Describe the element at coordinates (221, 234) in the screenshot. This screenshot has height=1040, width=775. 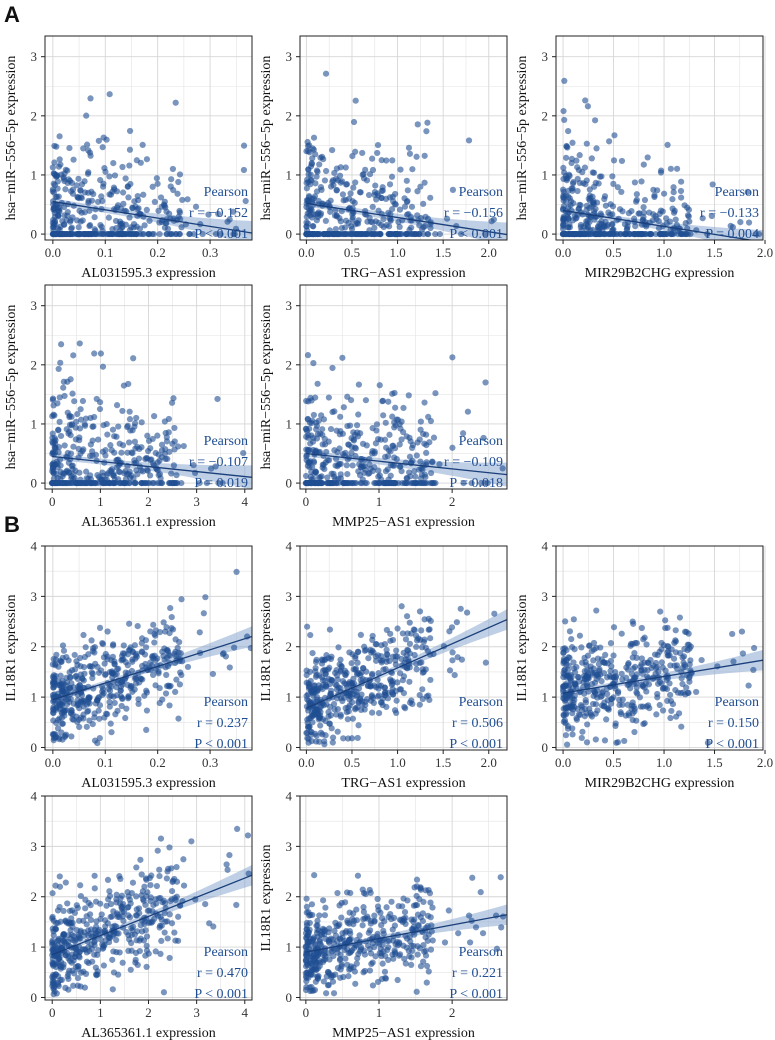
I see `pearson-annotation: P < 0.001` at that location.